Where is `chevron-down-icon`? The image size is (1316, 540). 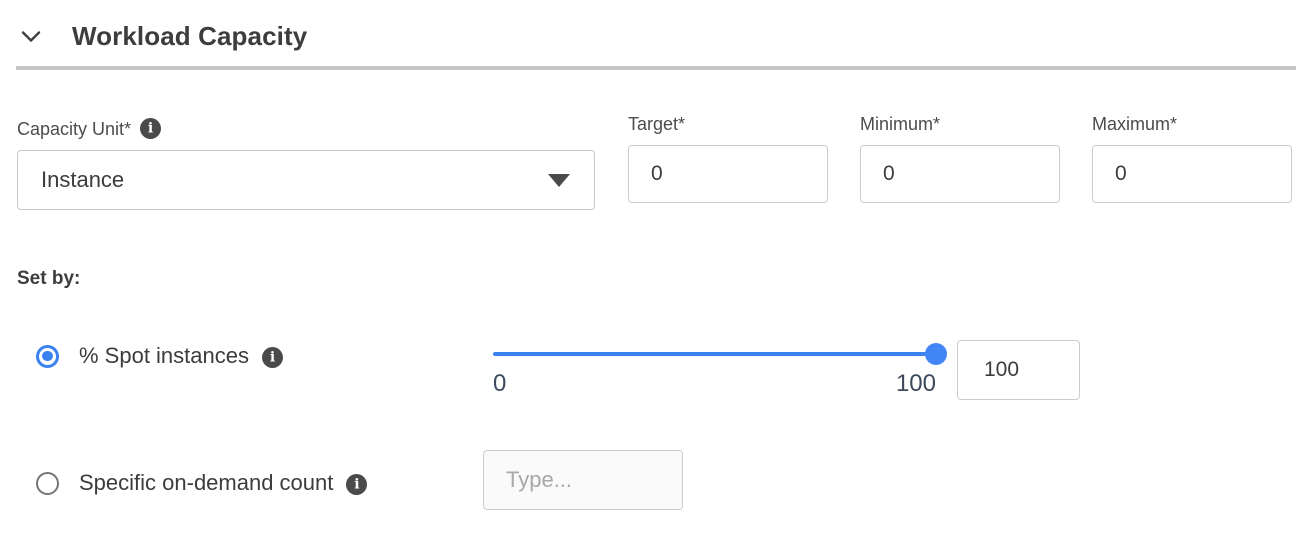 chevron-down-icon is located at coordinates (31, 36).